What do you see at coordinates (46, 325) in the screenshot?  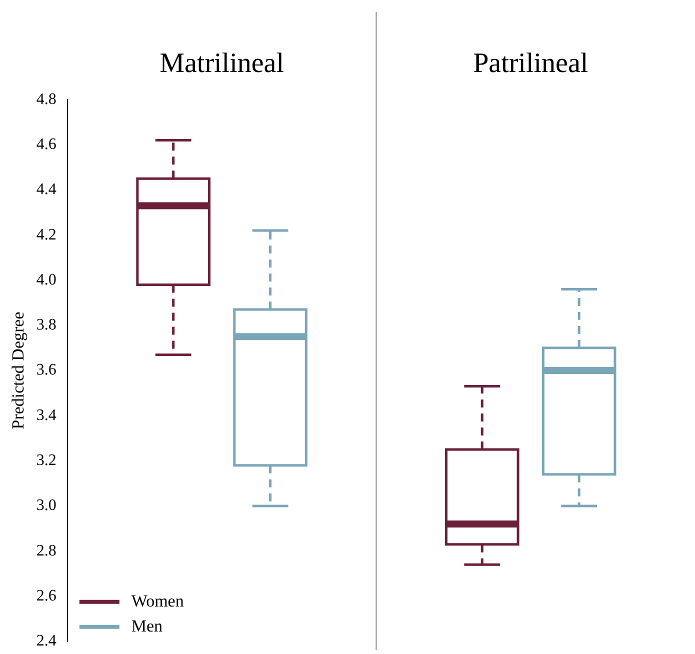 I see `y-tick-label: 3.8` at bounding box center [46, 325].